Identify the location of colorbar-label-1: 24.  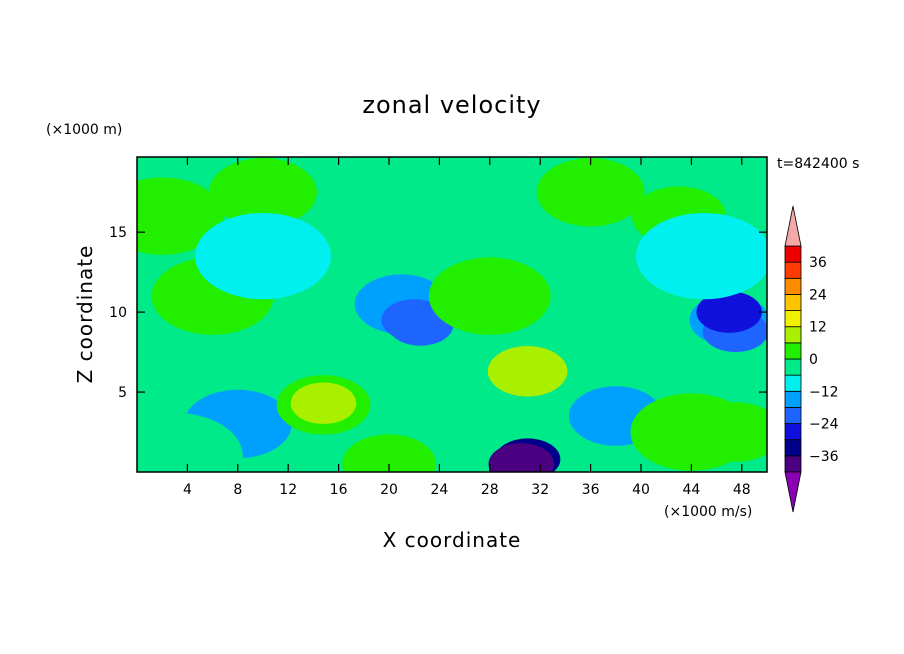
(818, 295).